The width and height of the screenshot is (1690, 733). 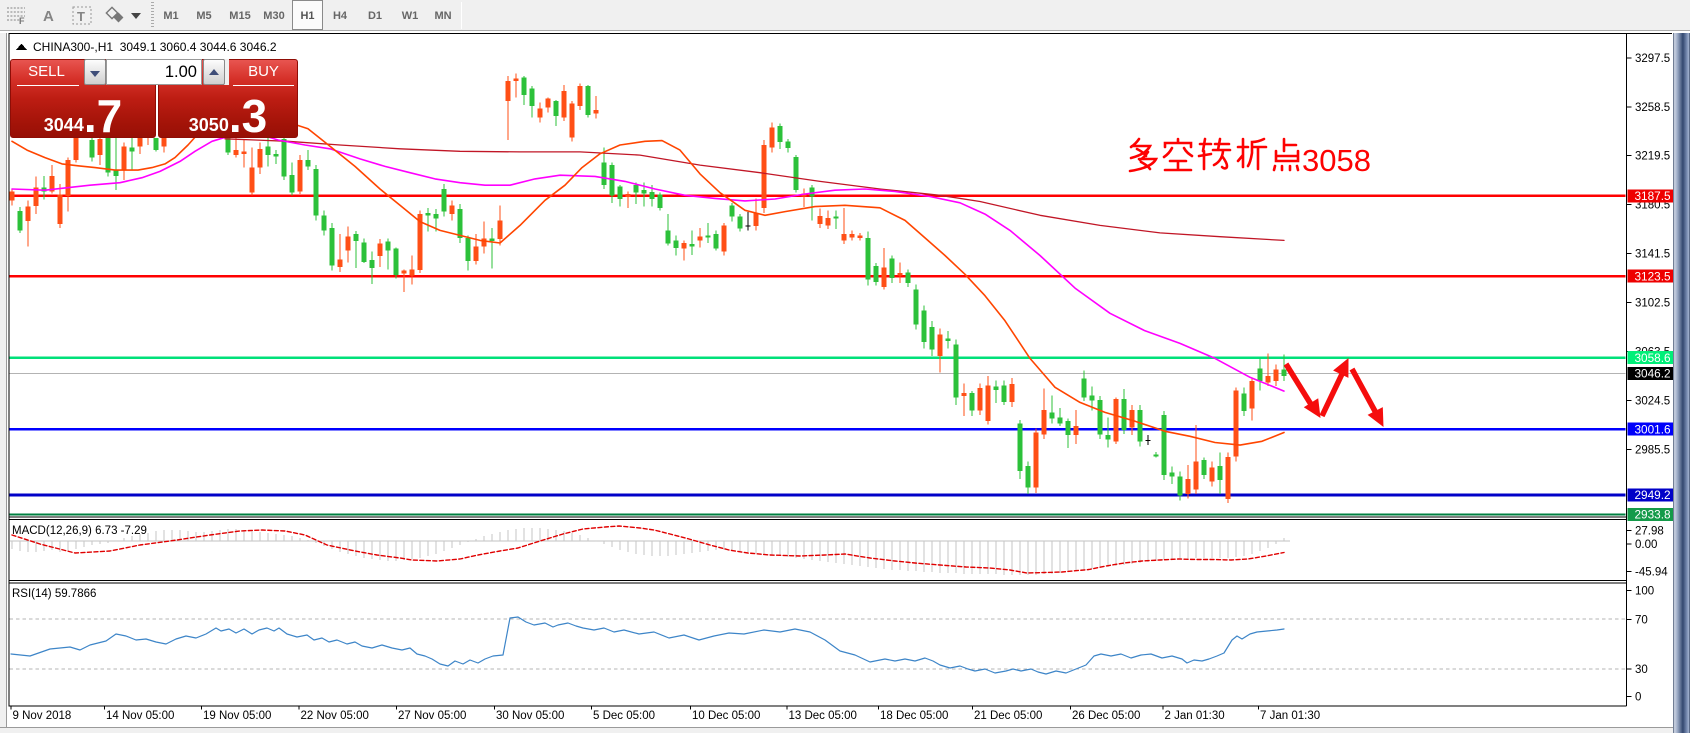 I want to click on svg-text: 3187.5, so click(x=1653, y=196).